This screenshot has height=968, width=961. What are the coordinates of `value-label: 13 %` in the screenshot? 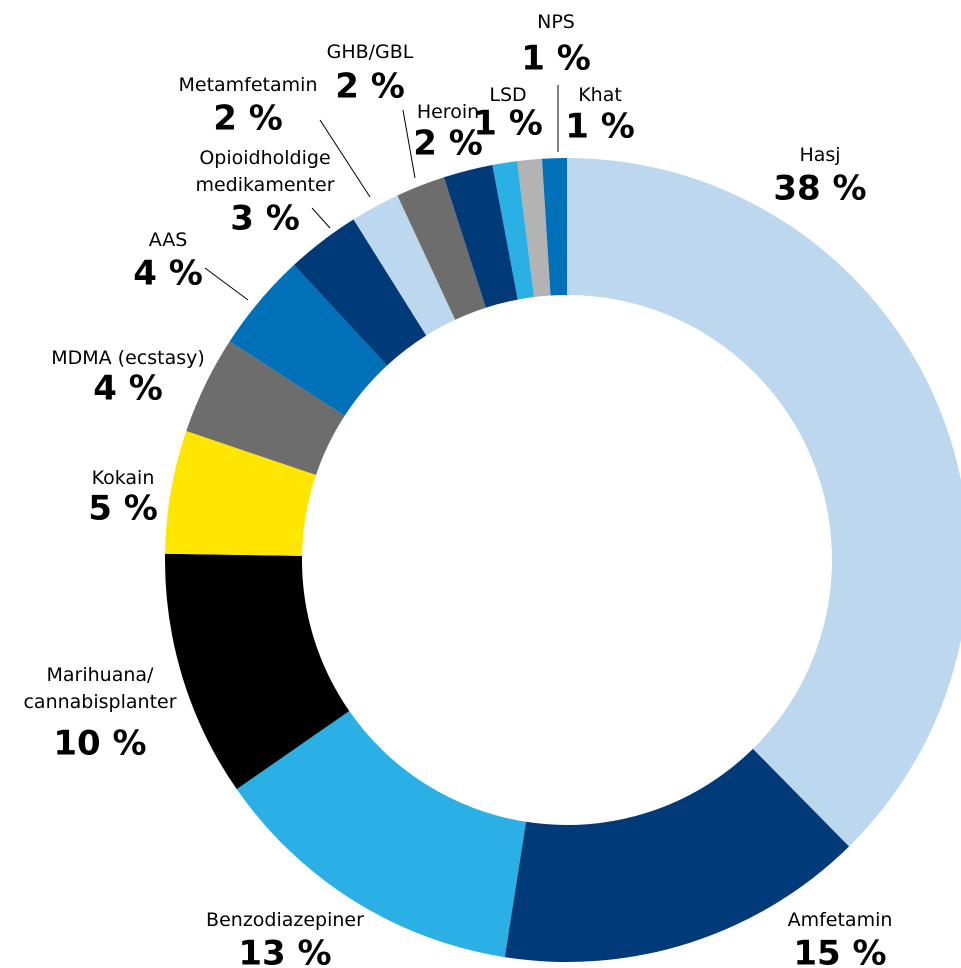 It's located at (284, 951).